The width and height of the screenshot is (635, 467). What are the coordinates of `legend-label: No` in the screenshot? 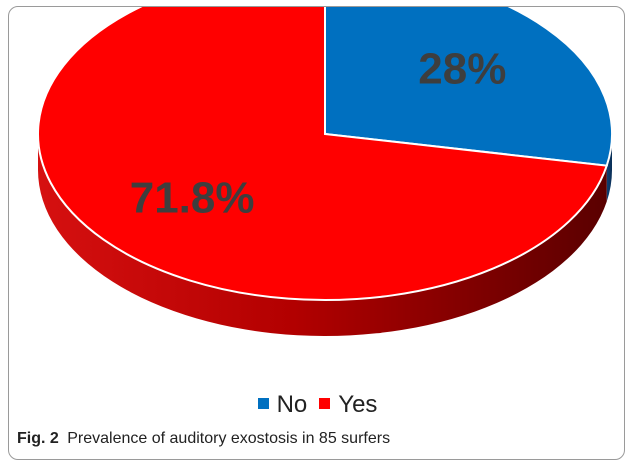 It's located at (292, 404).